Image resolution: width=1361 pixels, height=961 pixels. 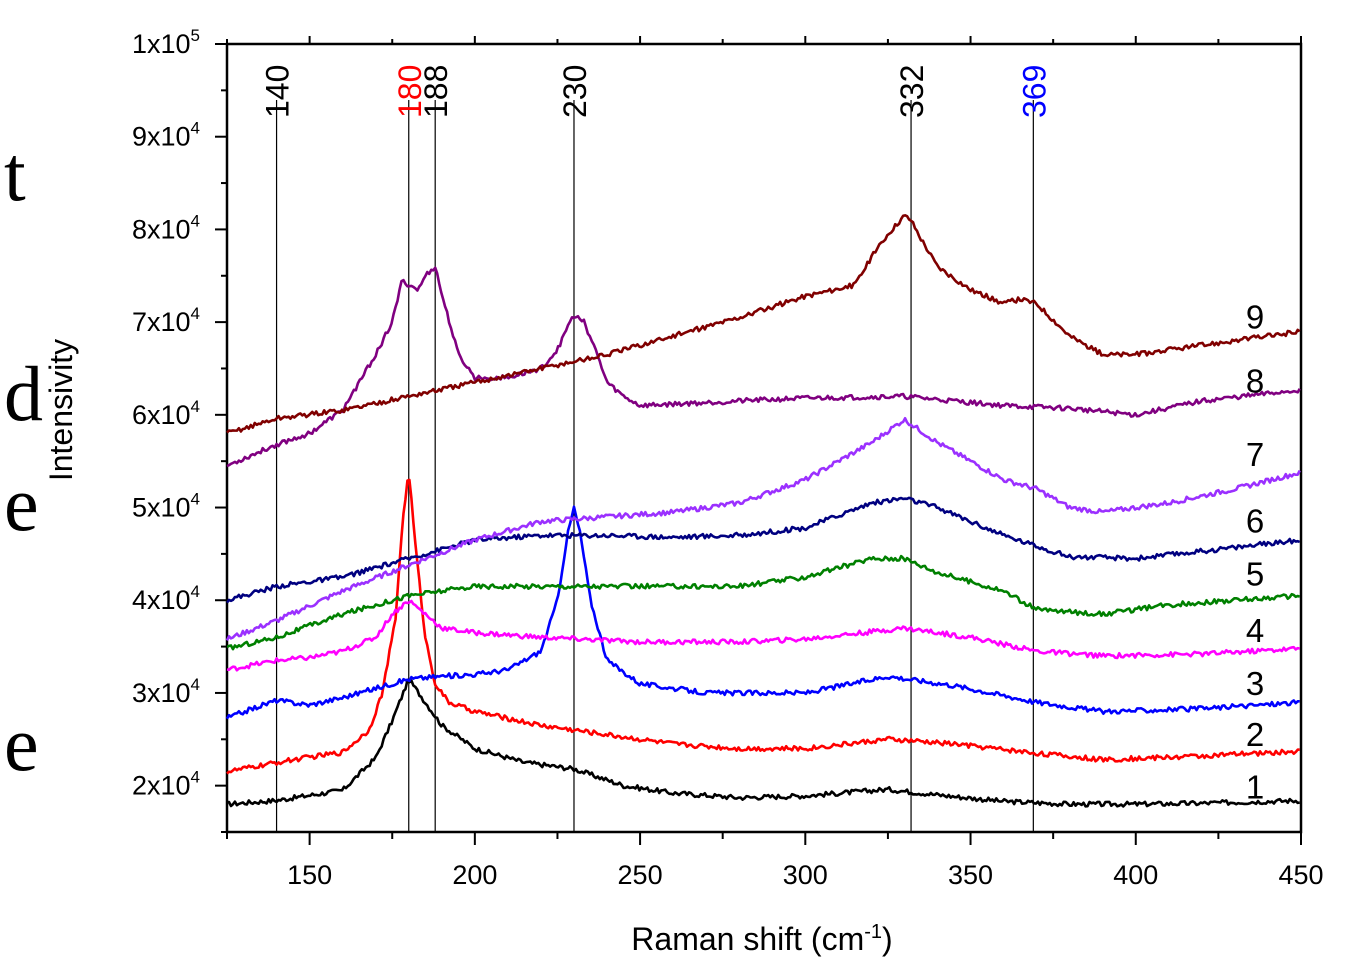 What do you see at coordinates (166, 42) in the screenshot?
I see `y-tick-label: 1x10⁵` at bounding box center [166, 42].